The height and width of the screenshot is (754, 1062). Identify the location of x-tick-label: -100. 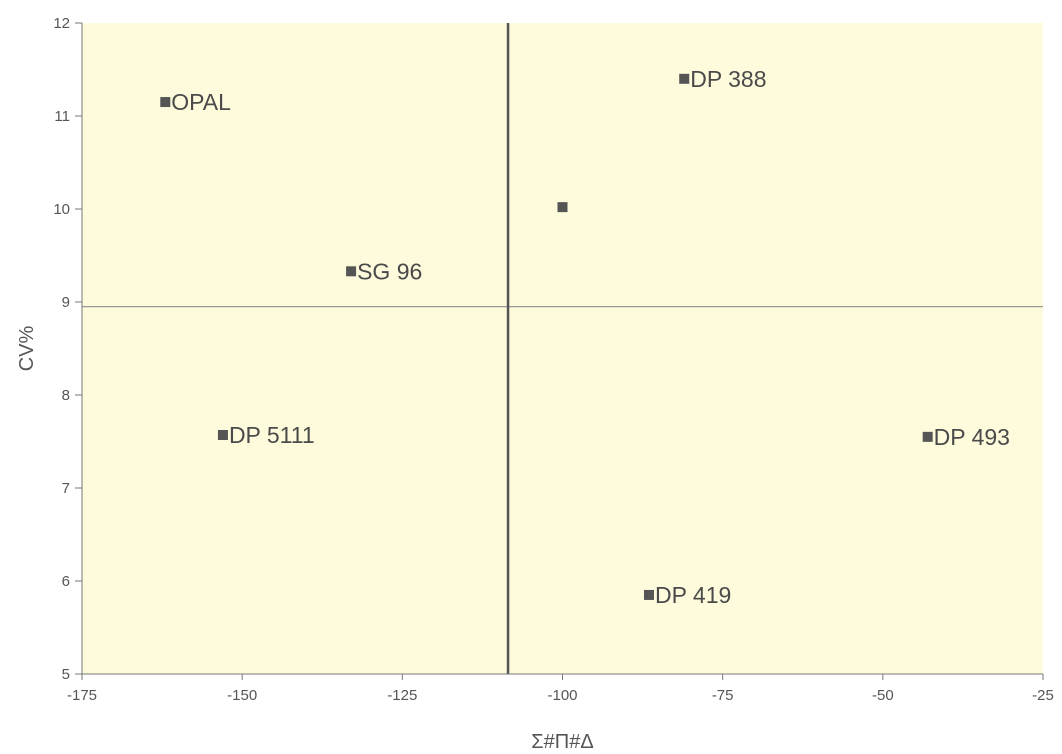
(562, 695).